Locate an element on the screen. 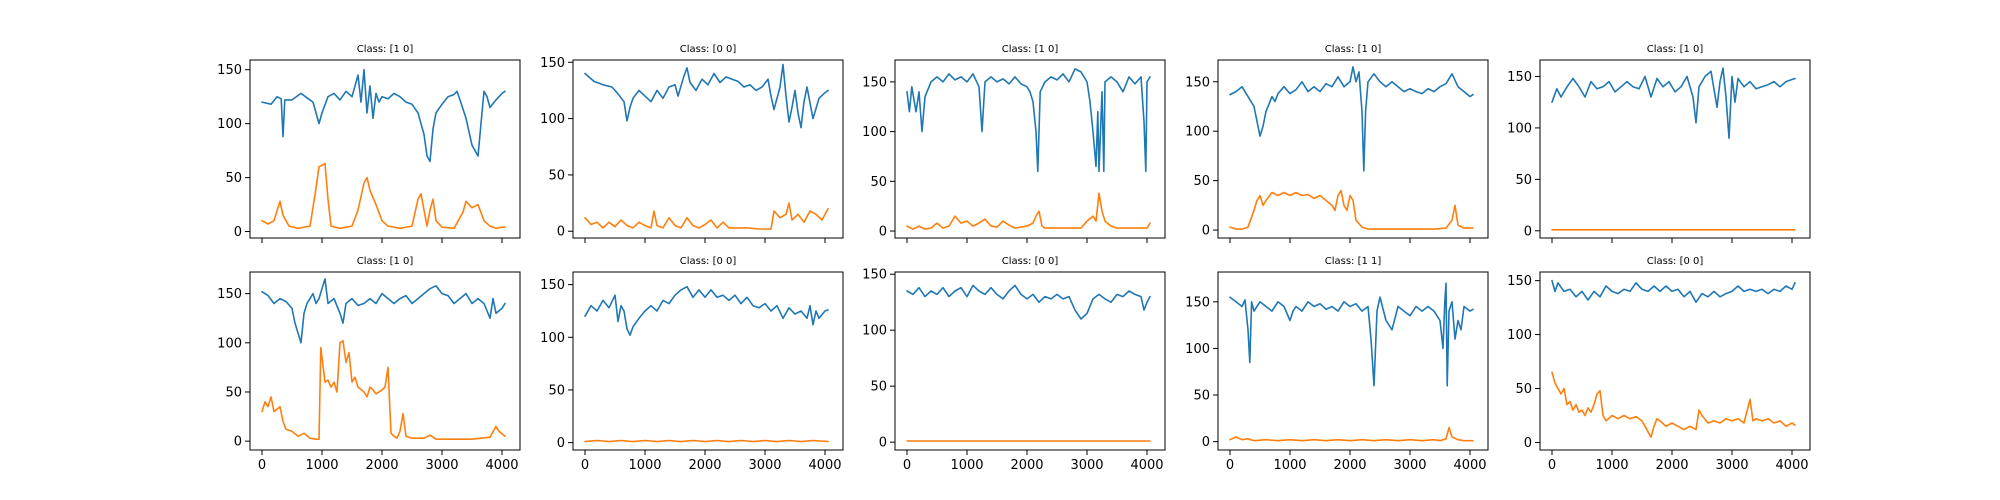 This screenshot has width=2000, height=500. chart-panel-2: Class: [0 0] 0 50 100 150 is located at coordinates (692, 143).